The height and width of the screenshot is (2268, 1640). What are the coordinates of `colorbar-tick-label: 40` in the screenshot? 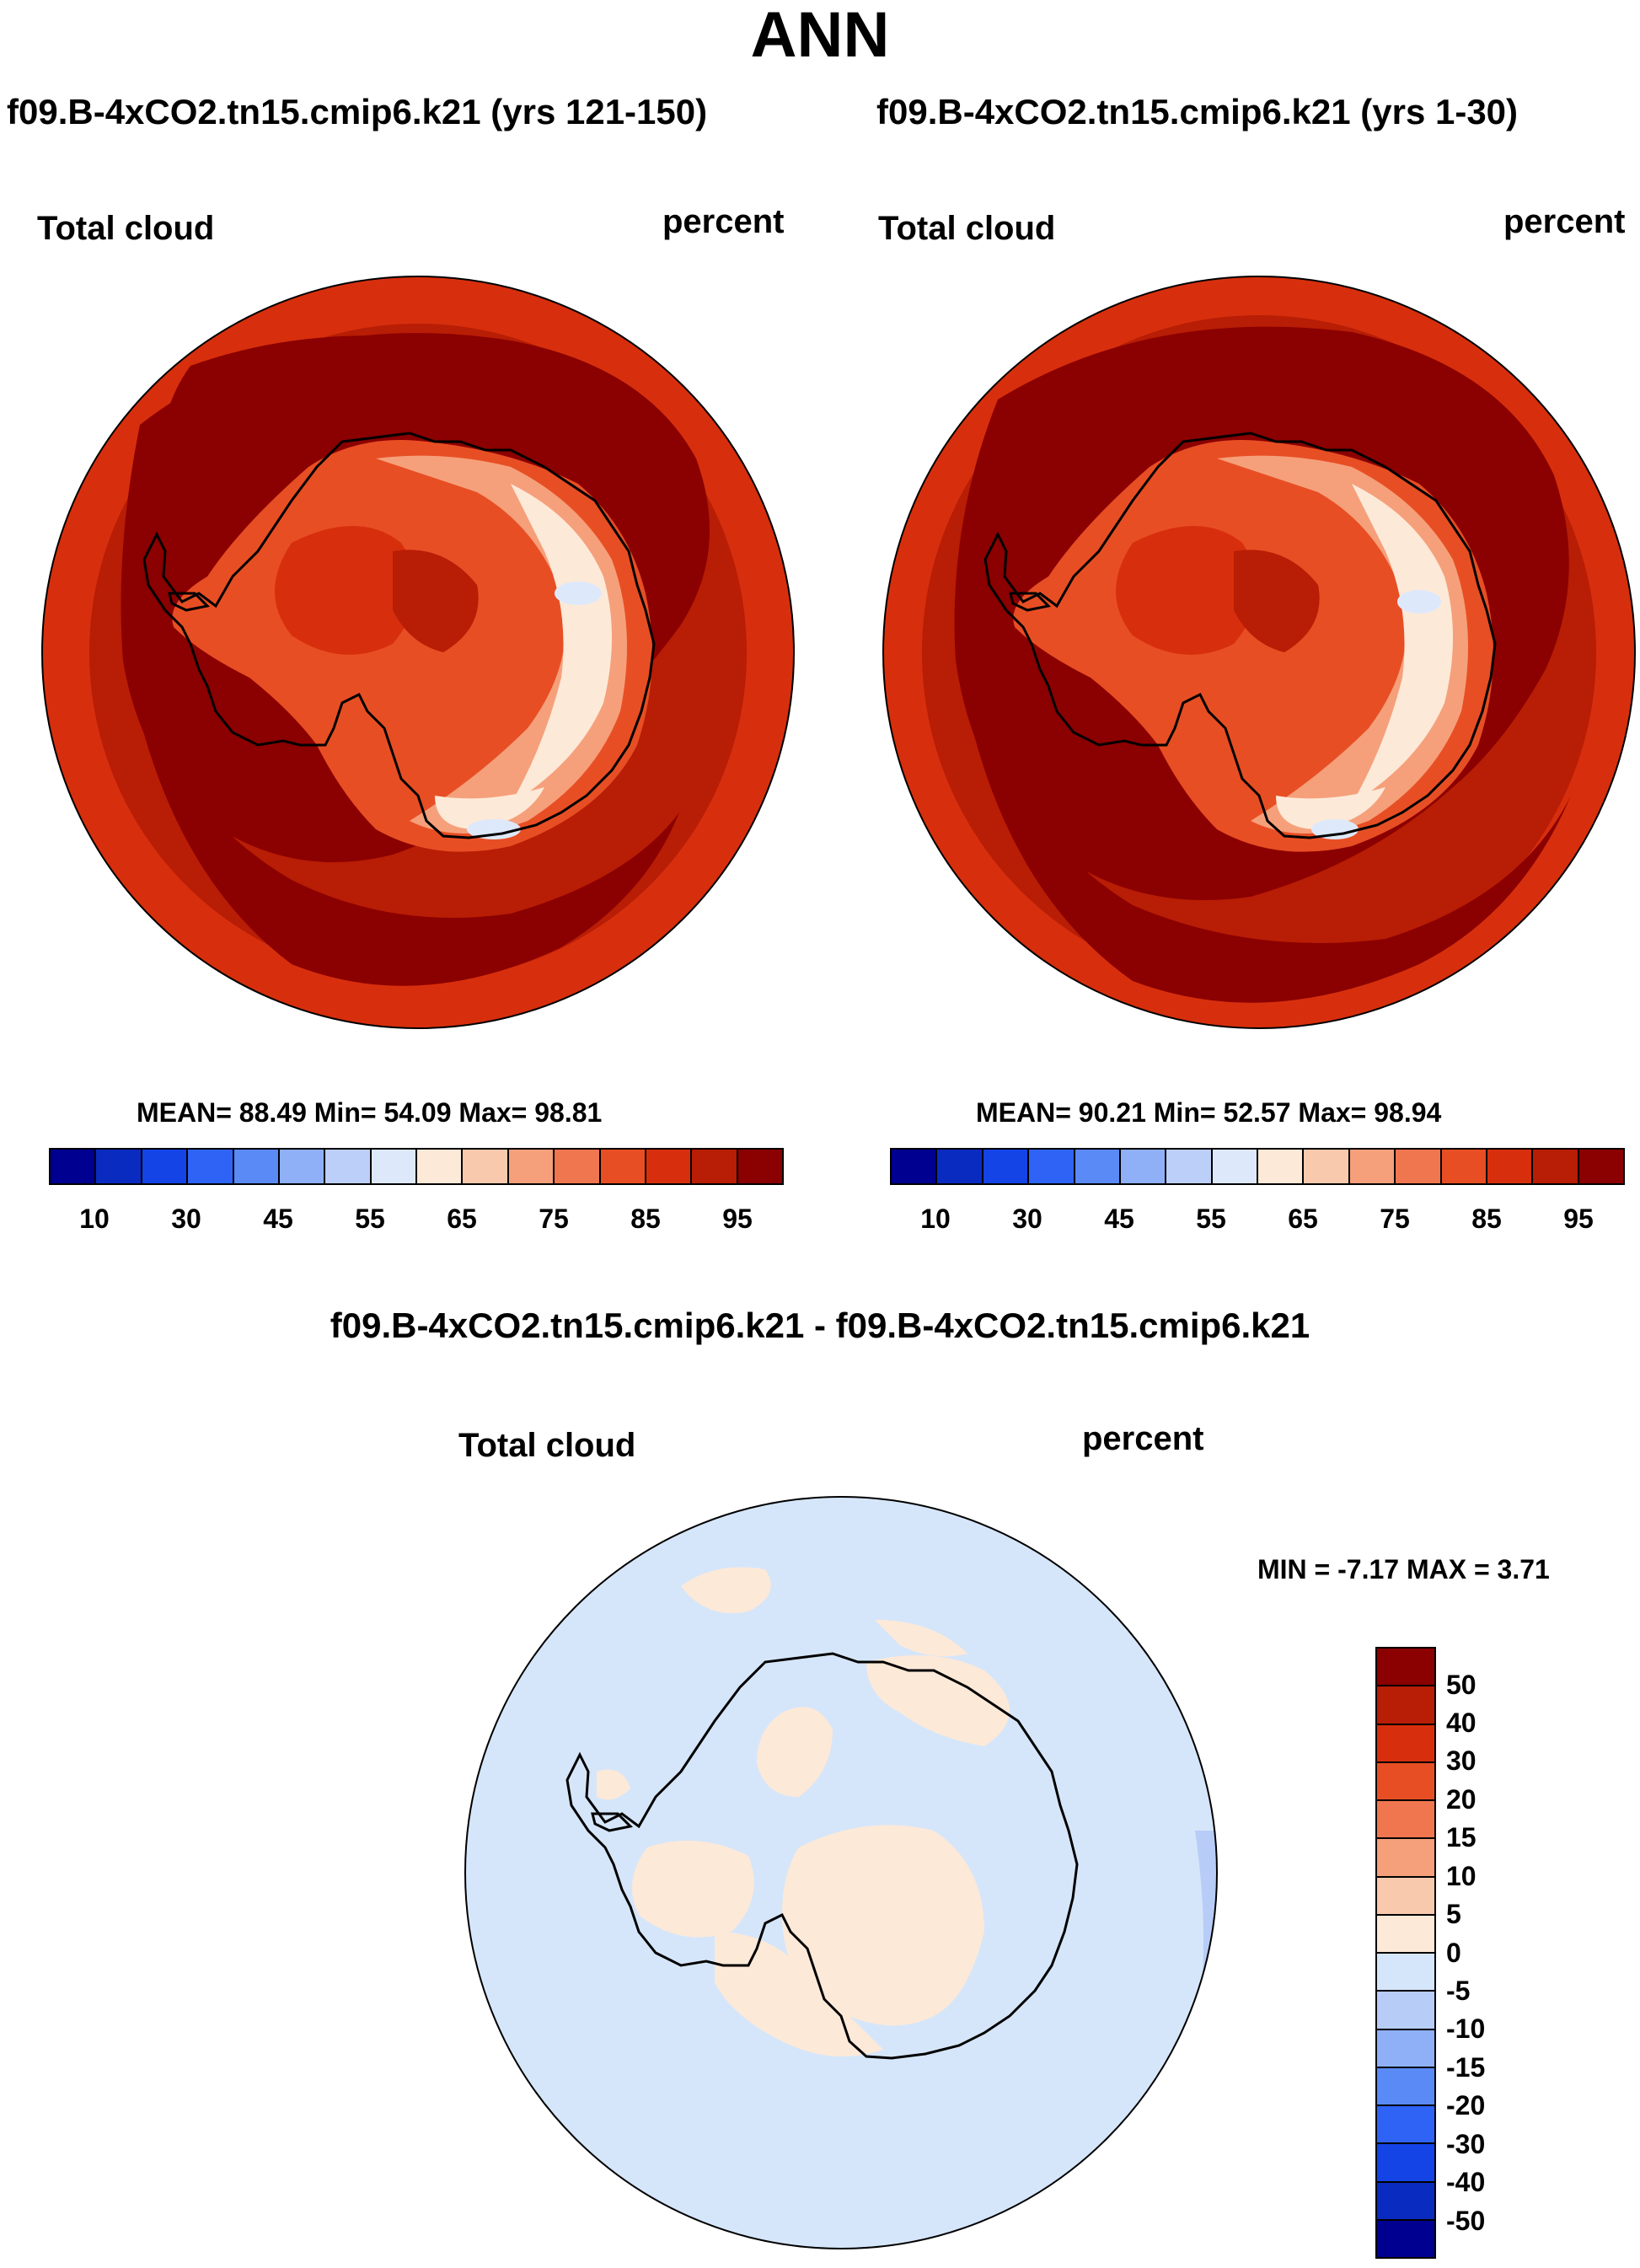 It's located at (1461, 1723).